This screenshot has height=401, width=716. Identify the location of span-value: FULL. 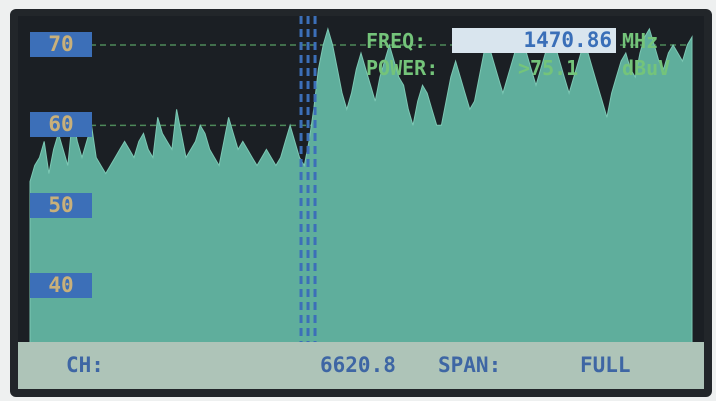
(605, 365).